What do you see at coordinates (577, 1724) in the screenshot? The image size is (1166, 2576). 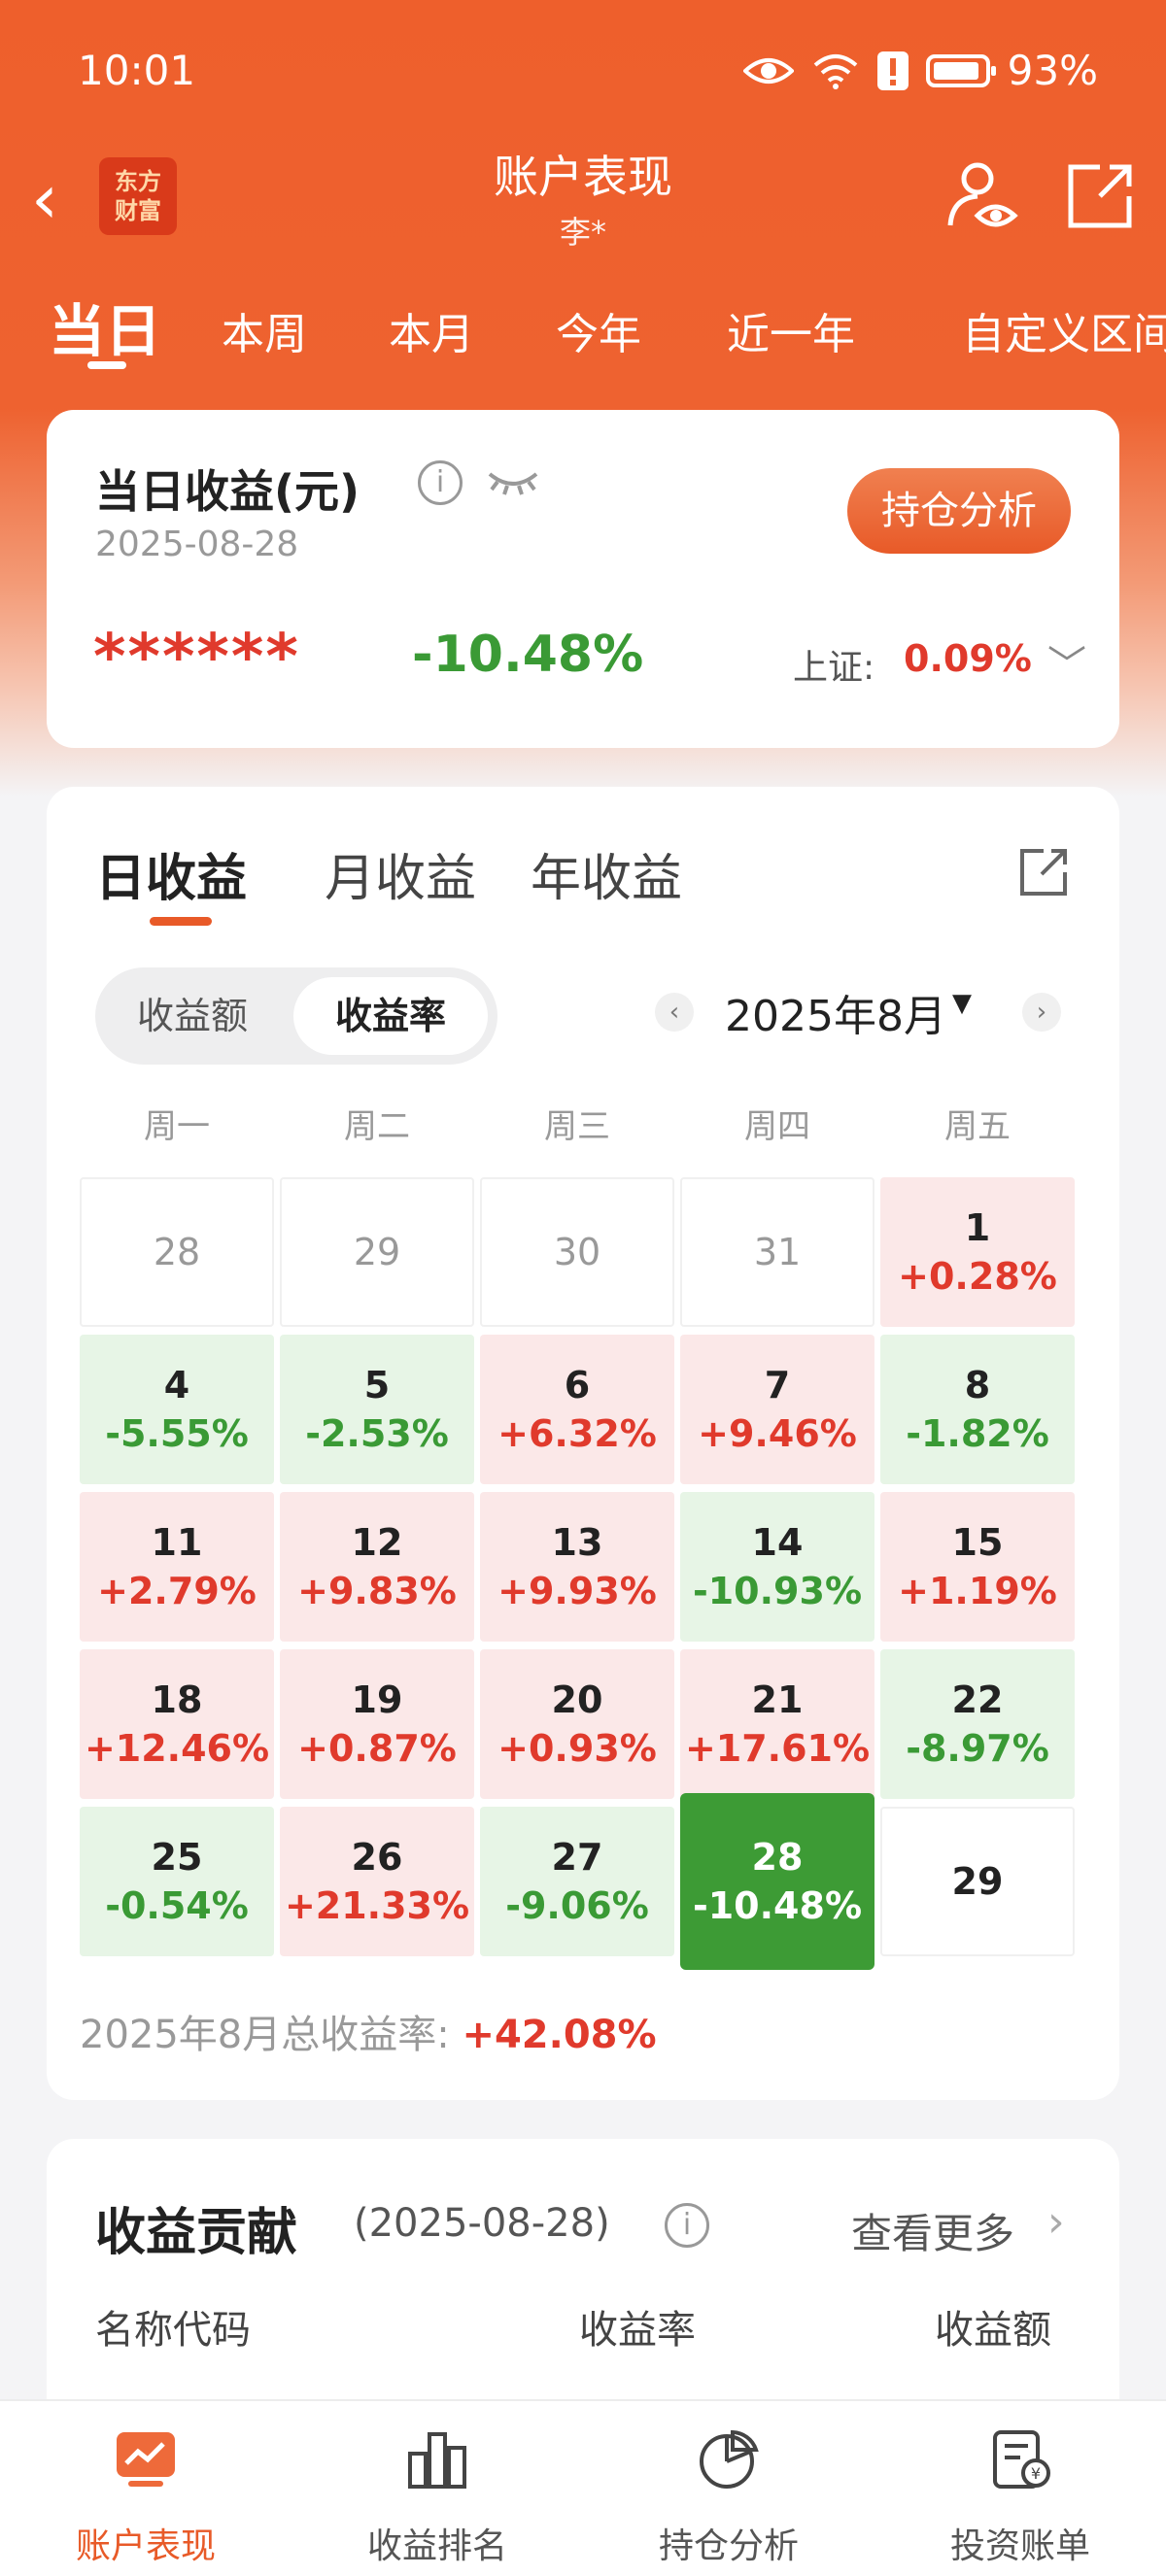 I see `calendar-day-cell: 20 +0.93%` at bounding box center [577, 1724].